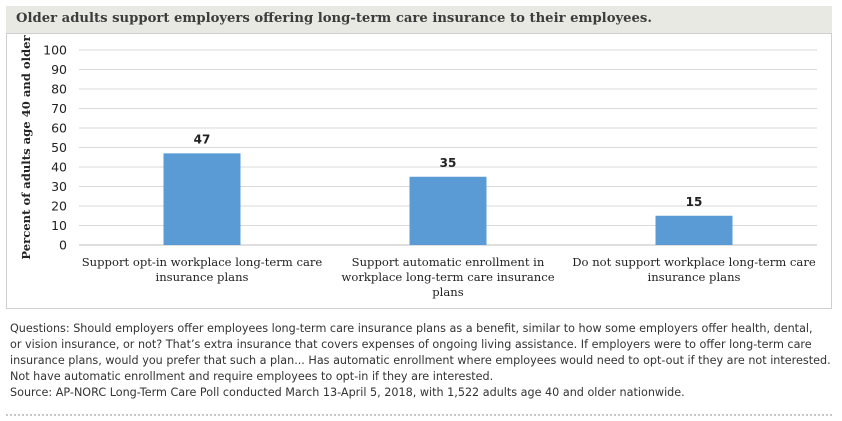 This screenshot has width=842, height=421. Describe the element at coordinates (59, 69) in the screenshot. I see `y-tick-label: 90` at that location.